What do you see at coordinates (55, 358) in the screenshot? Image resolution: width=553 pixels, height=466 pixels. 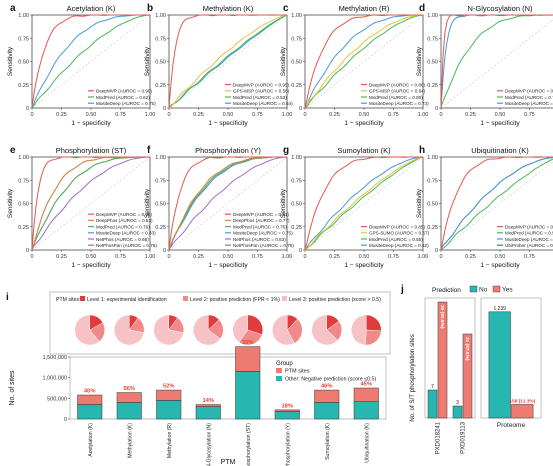 I see `y-tick-label: 1,500,000` at bounding box center [55, 358].